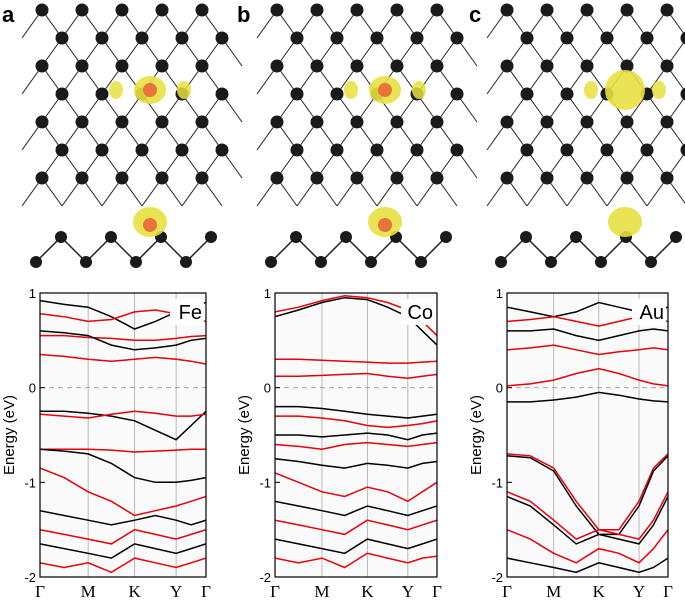 The image size is (685, 604). Describe the element at coordinates (497, 577) in the screenshot. I see `y-tick-label: -2` at that location.